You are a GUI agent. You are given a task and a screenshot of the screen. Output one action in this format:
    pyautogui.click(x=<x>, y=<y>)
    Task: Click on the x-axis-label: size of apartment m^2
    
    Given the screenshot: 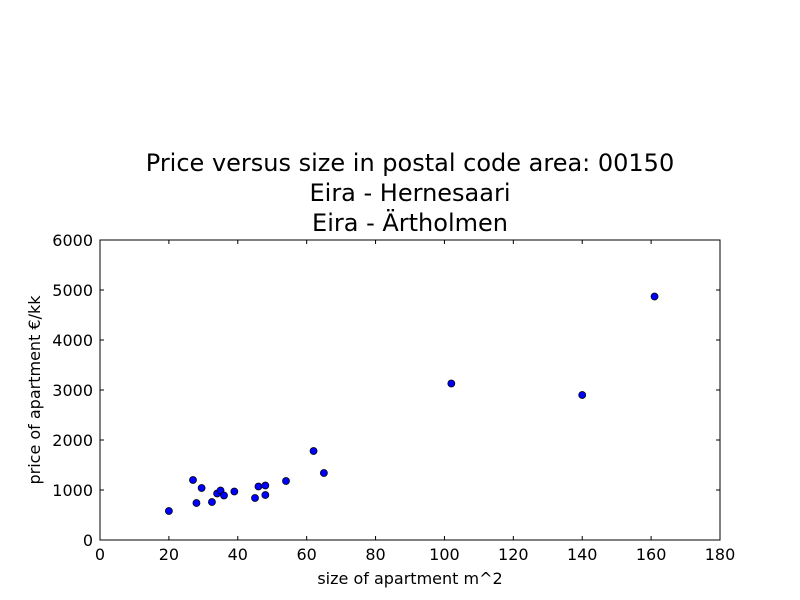 What is the action you would take?
    pyautogui.click(x=409, y=578)
    